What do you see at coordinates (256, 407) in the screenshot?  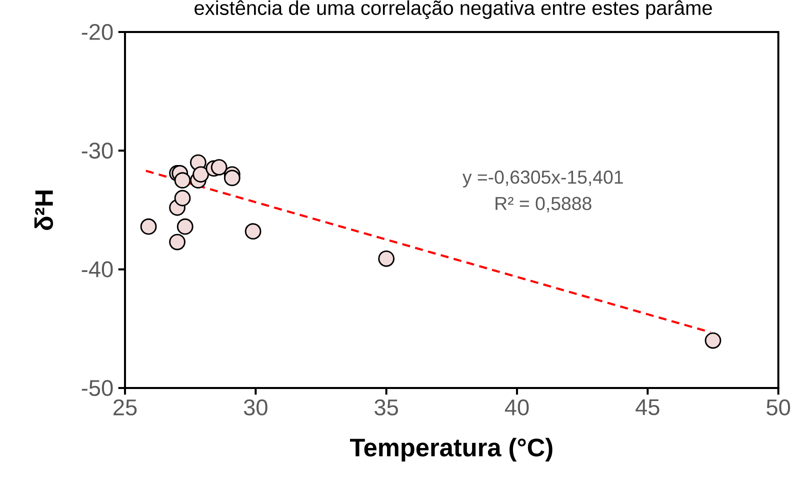 I see `x-tick-label: 30` at bounding box center [256, 407].